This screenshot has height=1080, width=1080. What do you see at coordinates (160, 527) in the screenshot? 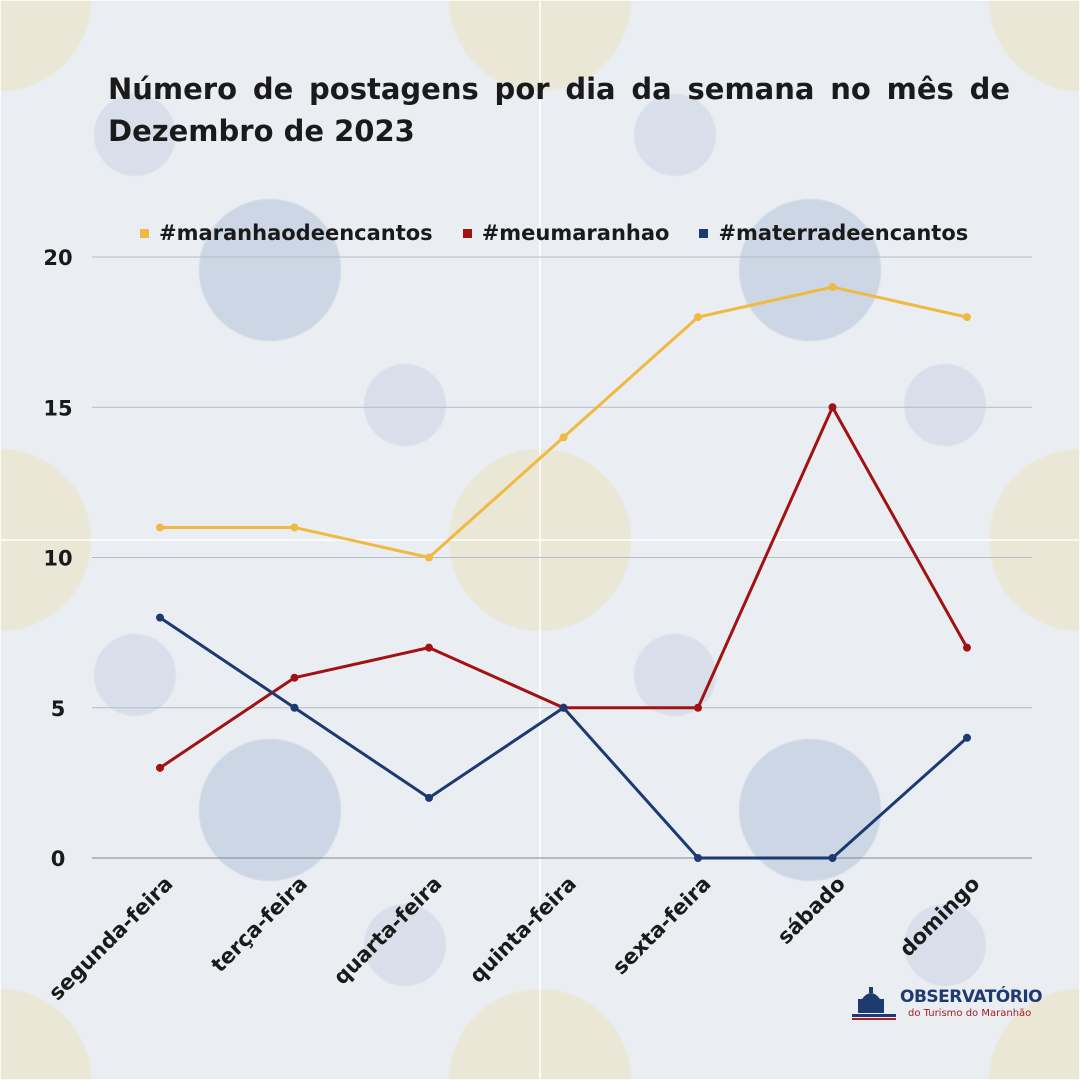
I see `data-point-maranhaodeencantos-segunda-feira` at bounding box center [160, 527].